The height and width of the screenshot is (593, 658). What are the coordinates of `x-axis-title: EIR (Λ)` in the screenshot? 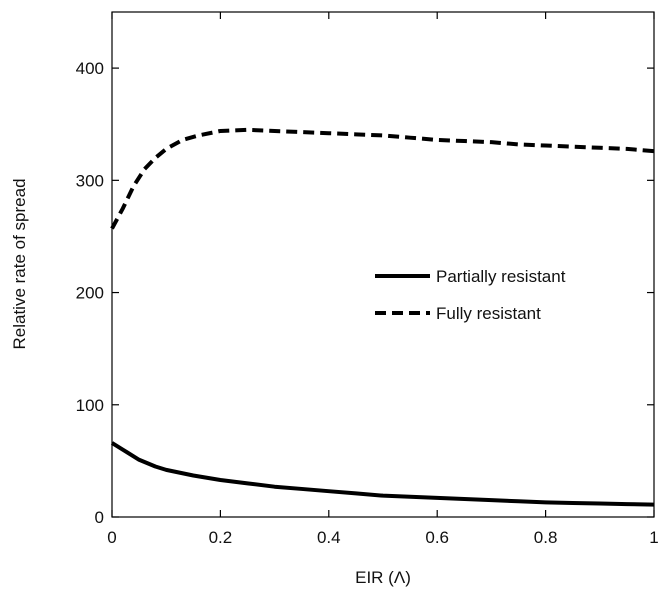 It's located at (383, 577).